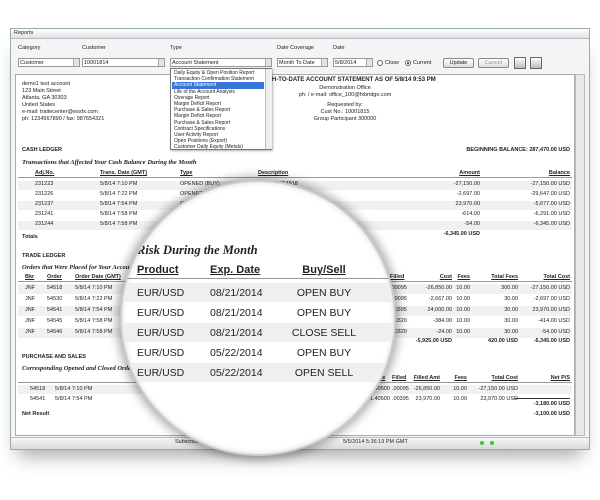 The height and width of the screenshot is (500, 600). Describe the element at coordinates (200, 184) in the screenshot. I see `table-cell: OPENED (BUY)` at that location.